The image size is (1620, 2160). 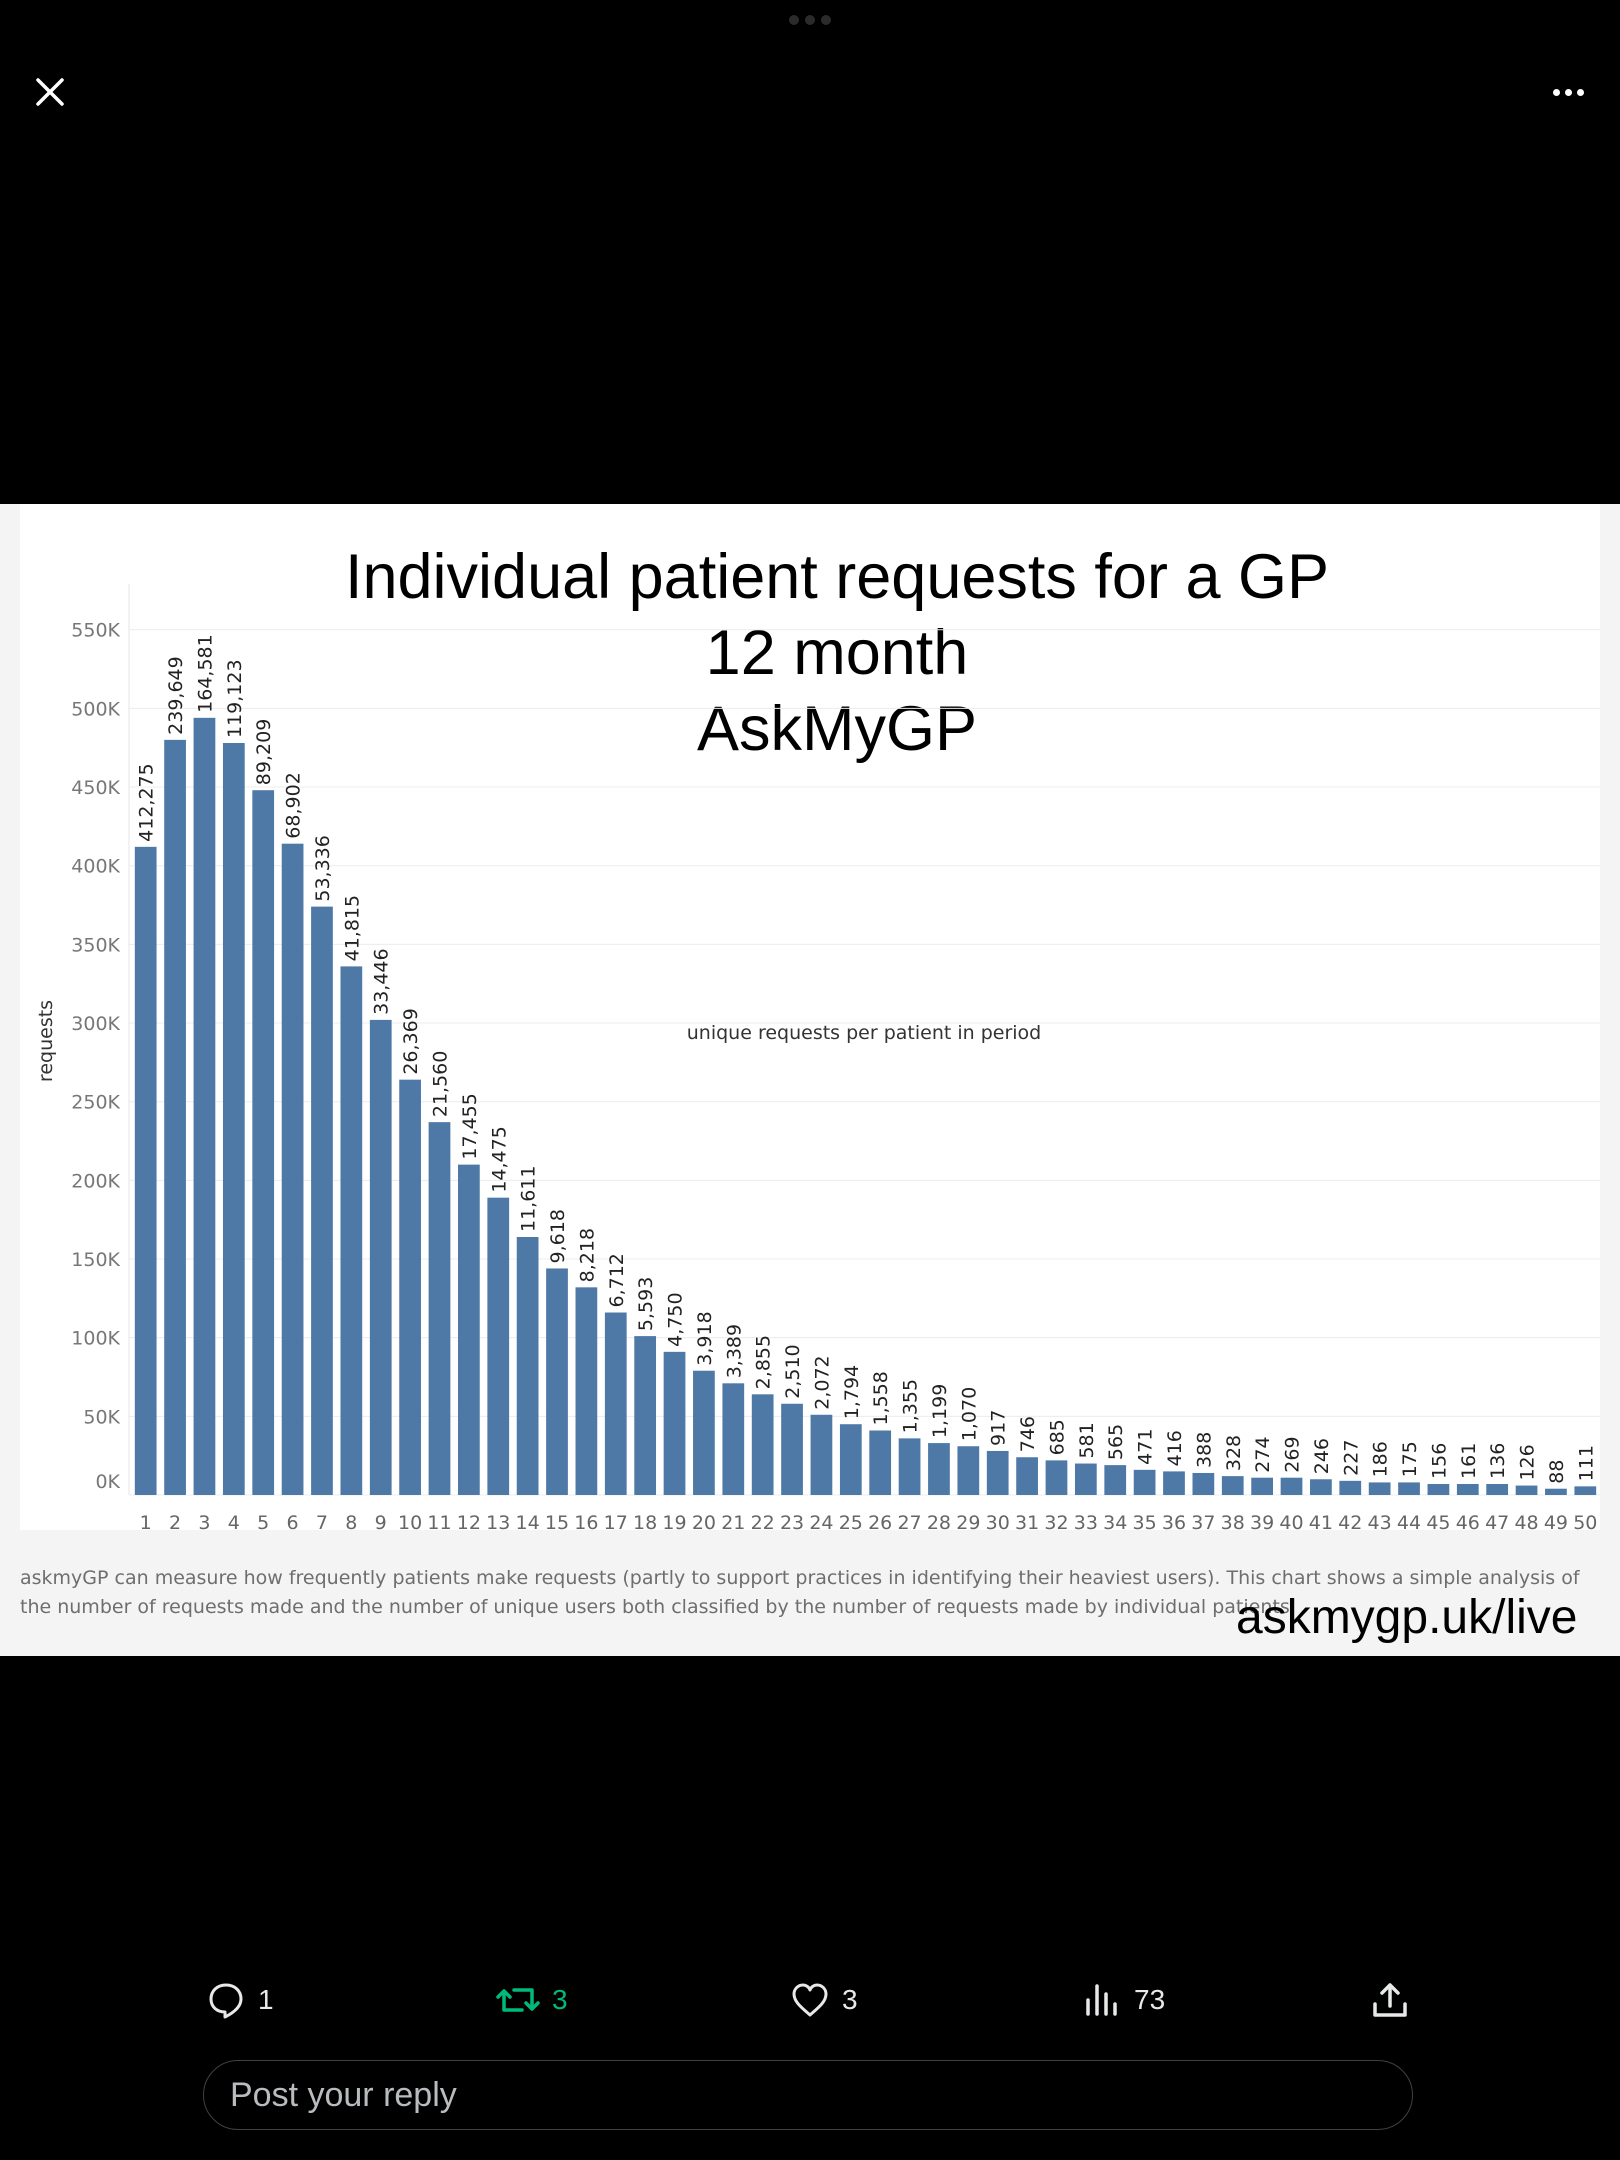 I want to click on y-tick-label: 400K, so click(x=95, y=867).